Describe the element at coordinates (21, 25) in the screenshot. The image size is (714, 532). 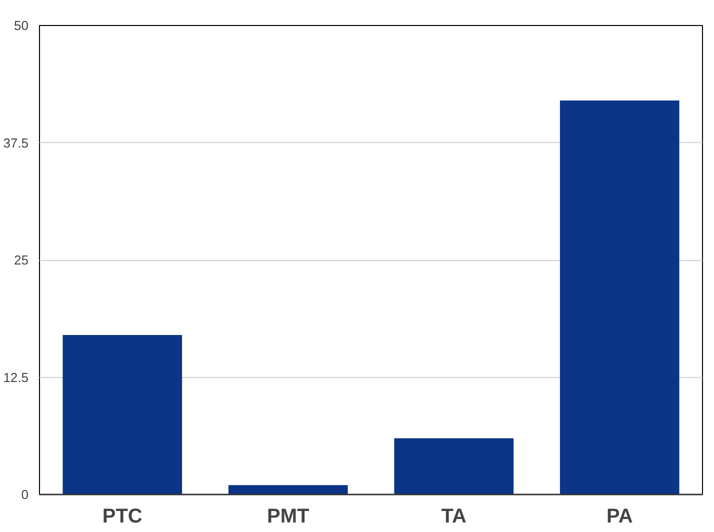
I see `y-tick-label: 50` at that location.